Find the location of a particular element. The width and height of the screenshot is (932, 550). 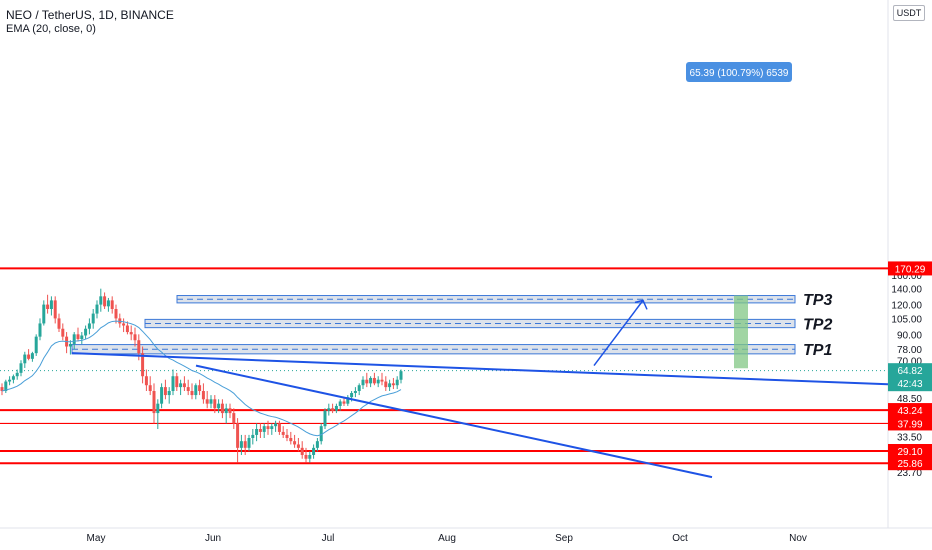

level-price-tag-text: 29.10 is located at coordinates (909, 452).